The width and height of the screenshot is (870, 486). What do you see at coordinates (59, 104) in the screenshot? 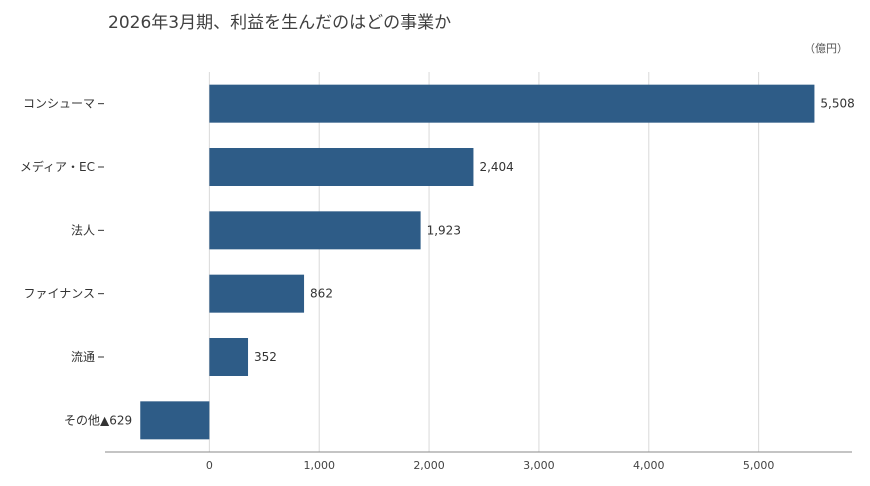
I see `category-label: コンシューマ` at bounding box center [59, 104].